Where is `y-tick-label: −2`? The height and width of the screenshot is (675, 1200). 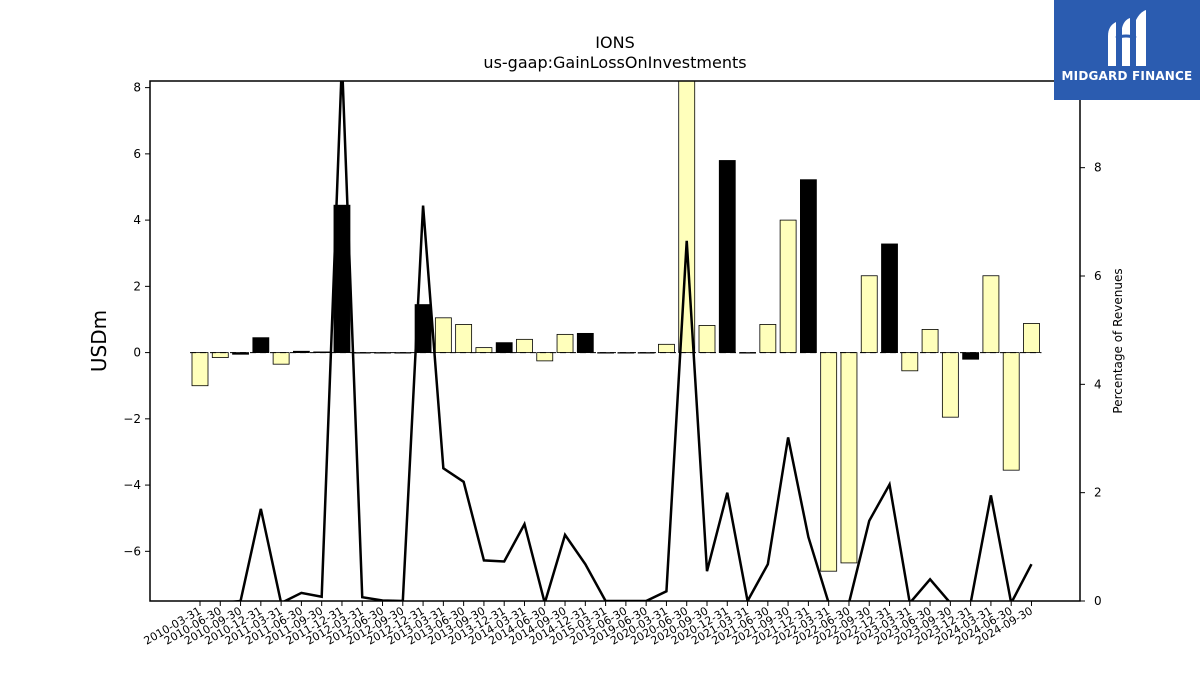
y-tick-label: −2 is located at coordinates (132, 419).